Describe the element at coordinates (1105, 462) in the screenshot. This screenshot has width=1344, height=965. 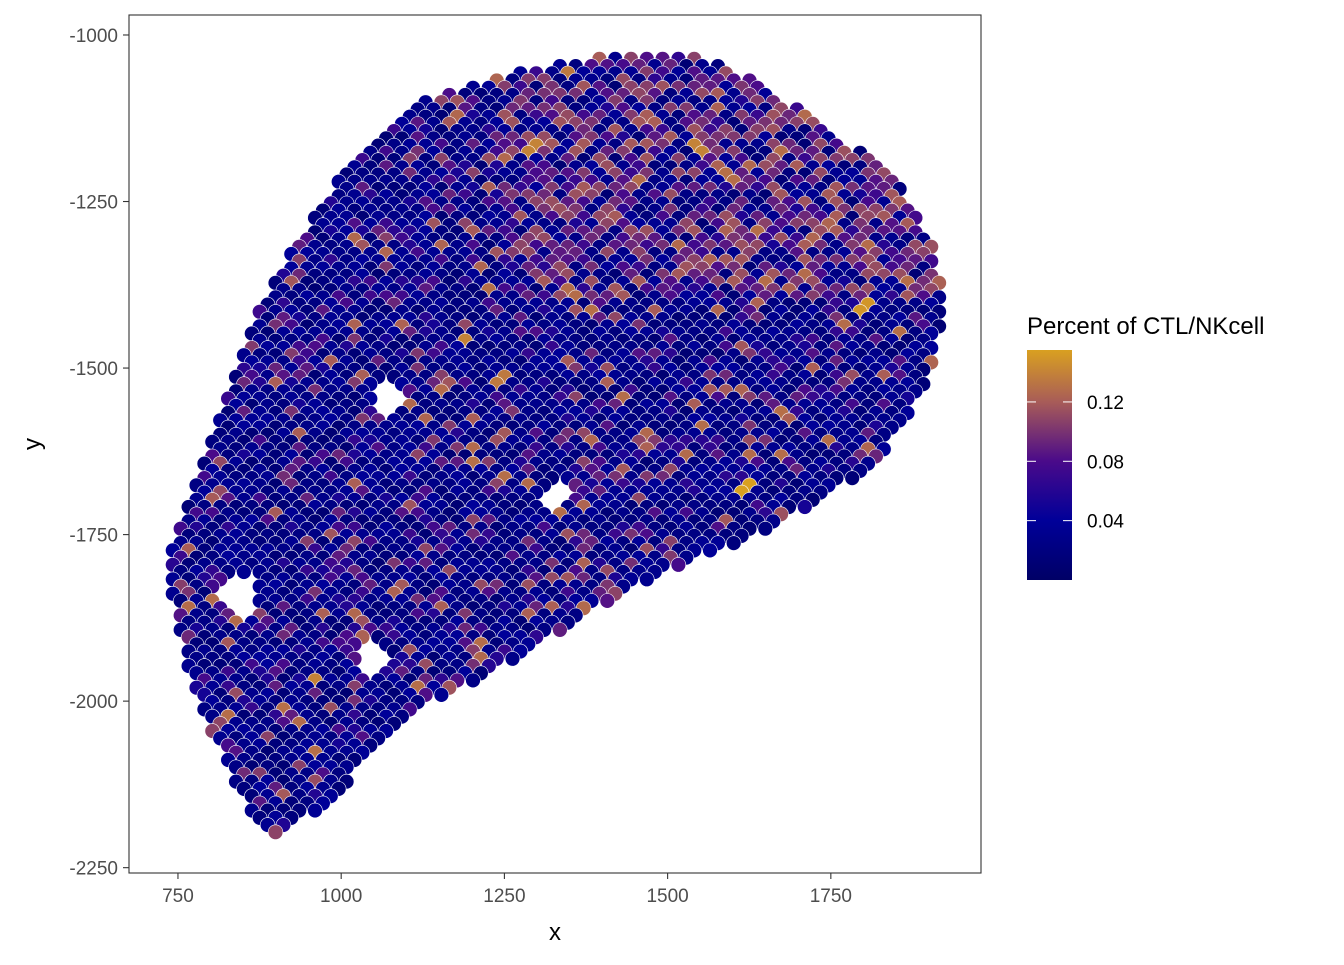
I see `legend-tick-label: 0.08` at that location.